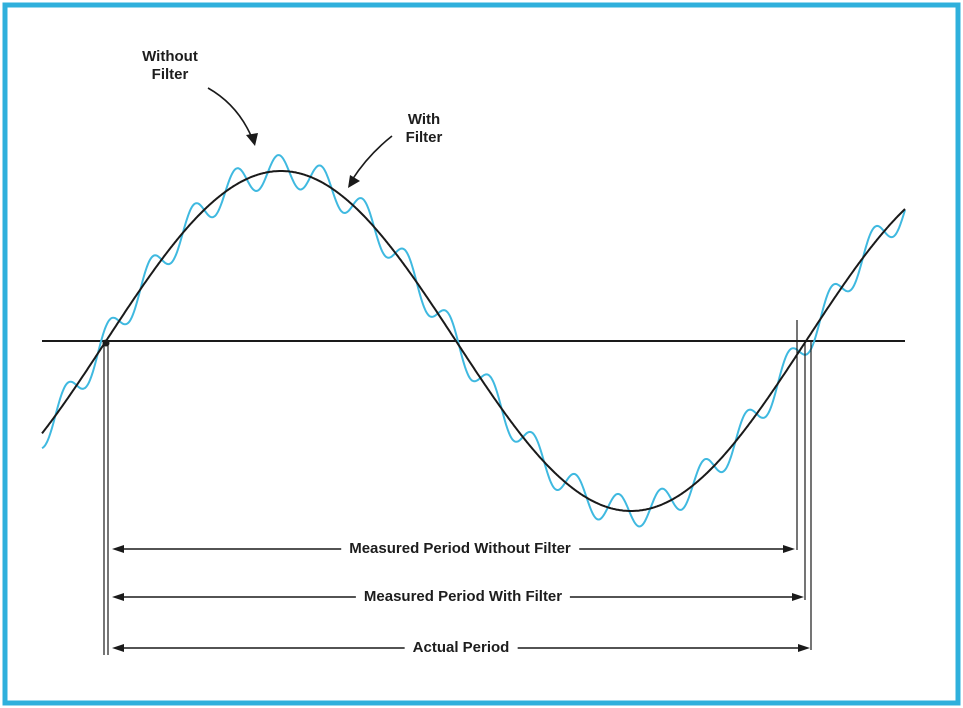 The image size is (963, 708). I want to click on measured-period-without-filter-label: Measured Period Without Filter, so click(460, 549).